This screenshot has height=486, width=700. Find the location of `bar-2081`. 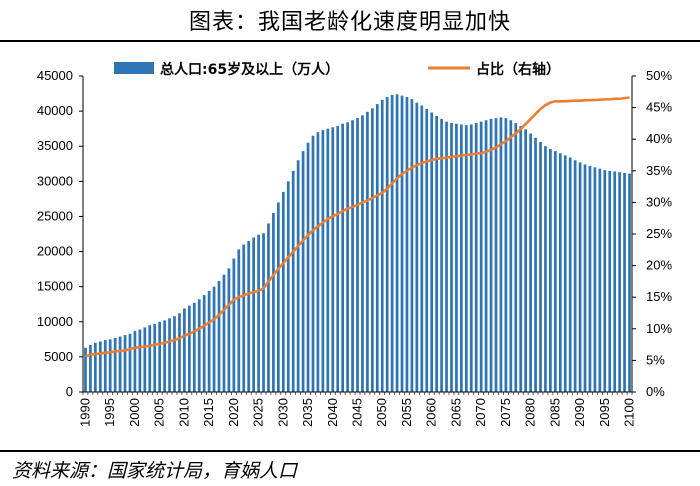

bar-2081 is located at coordinates (535, 264).